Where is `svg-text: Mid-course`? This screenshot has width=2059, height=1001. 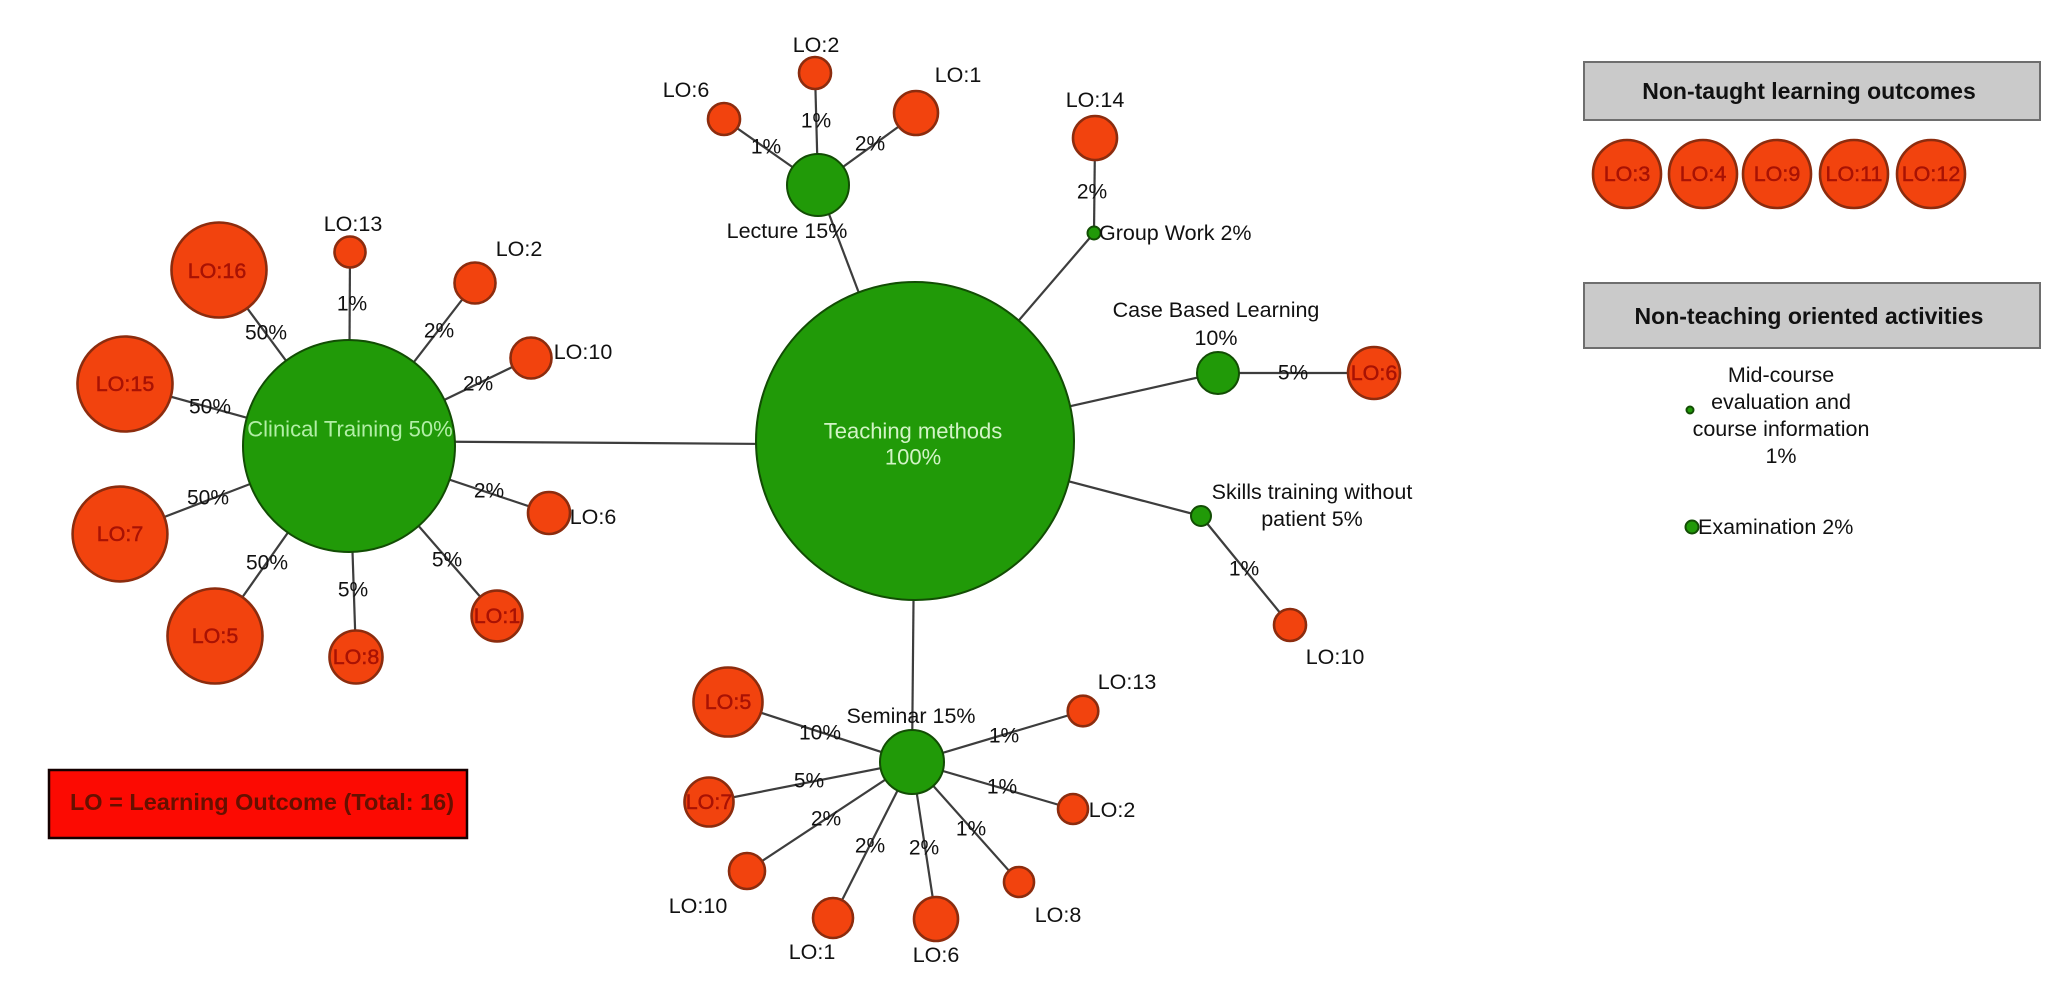
svg-text: Mid-course is located at coordinates (1781, 375).